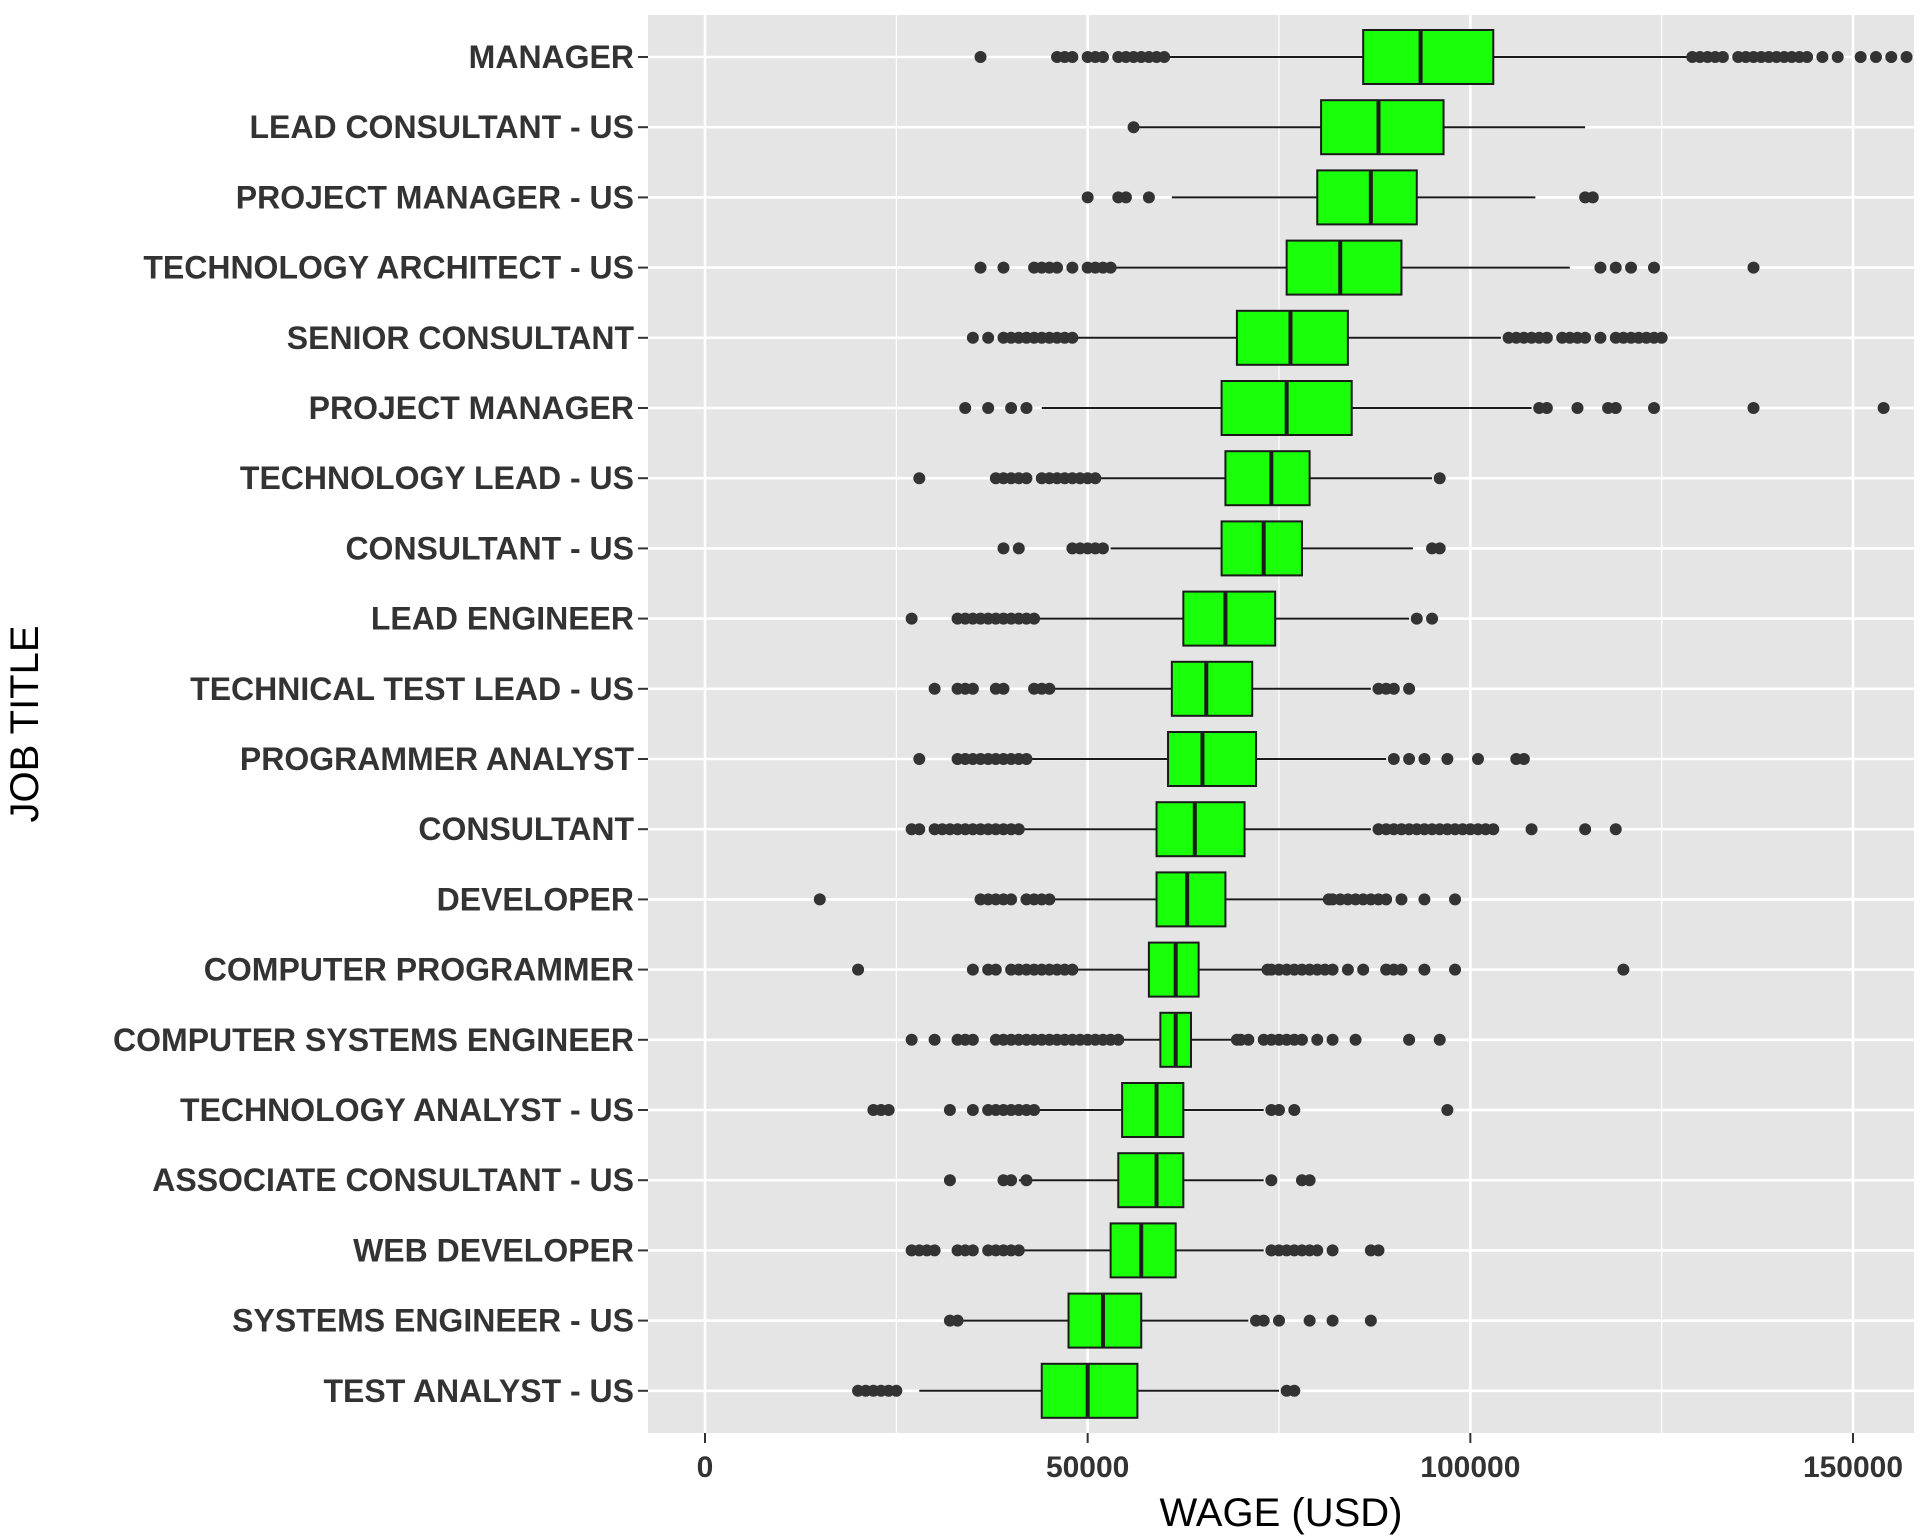 This screenshot has height=1536, width=1920. I want to click on y-tick-label: PROJECT MANAGER, so click(471, 408).